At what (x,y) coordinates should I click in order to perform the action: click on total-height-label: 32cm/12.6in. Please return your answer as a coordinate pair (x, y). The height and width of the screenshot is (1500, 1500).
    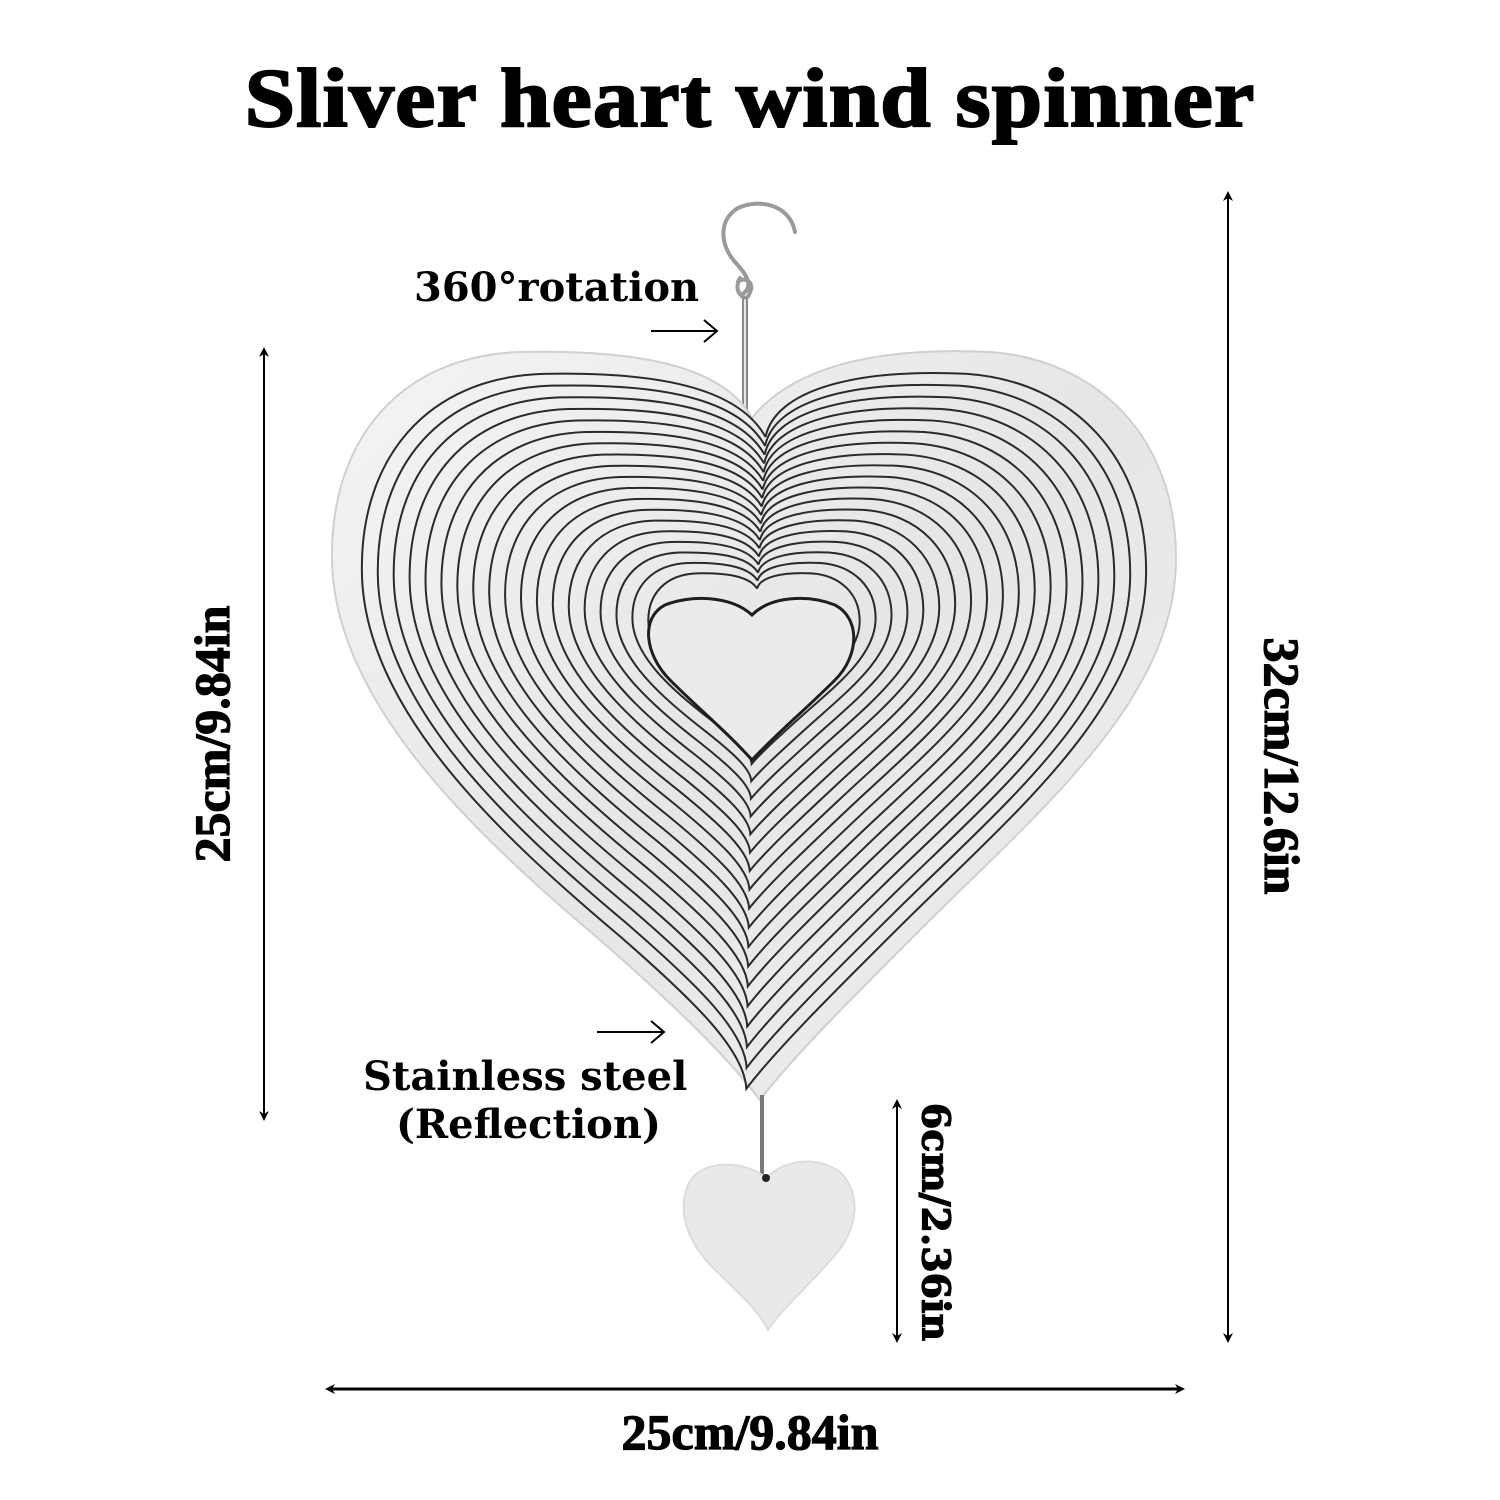
    Looking at the image, I should click on (1281, 766).